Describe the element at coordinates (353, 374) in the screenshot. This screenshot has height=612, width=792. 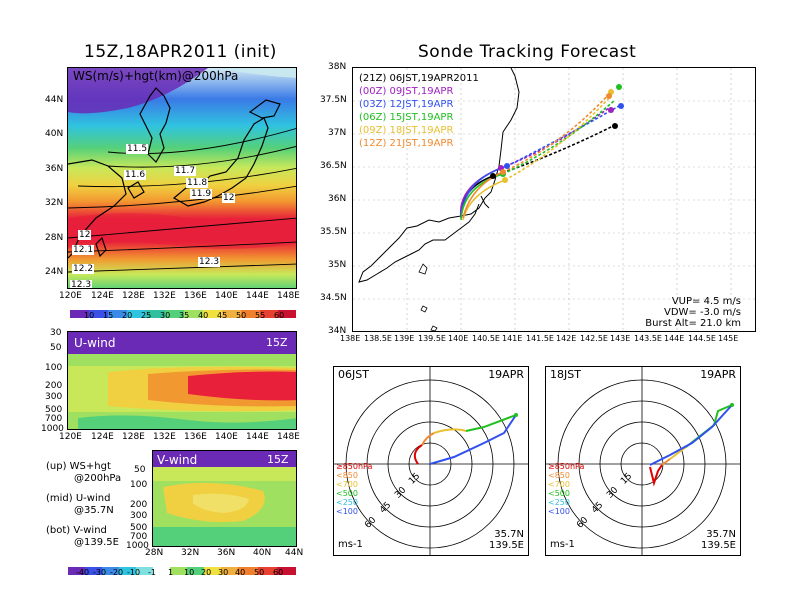
I see `hodo-time: 06JST` at that location.